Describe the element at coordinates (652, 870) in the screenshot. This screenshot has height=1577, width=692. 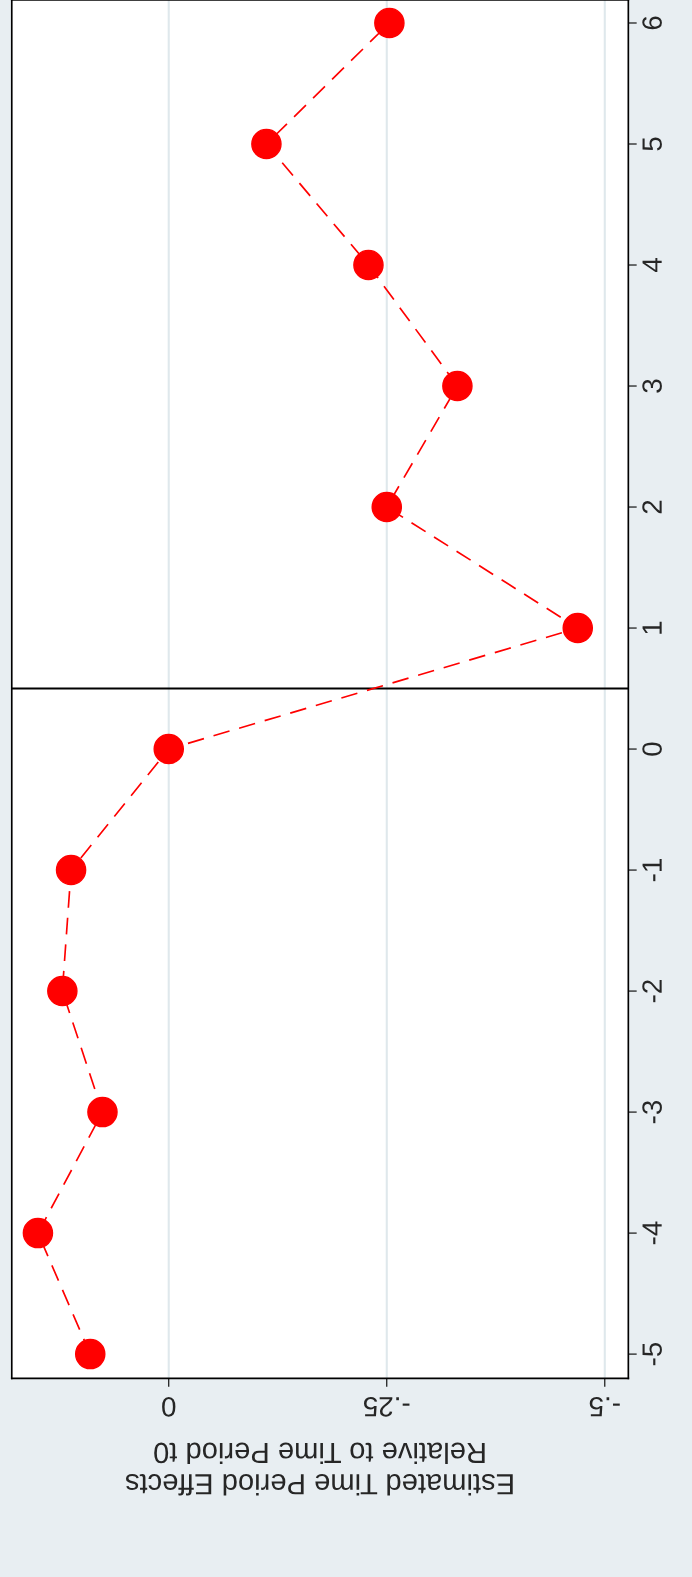
I see `y-tick-label: -1` at that location.